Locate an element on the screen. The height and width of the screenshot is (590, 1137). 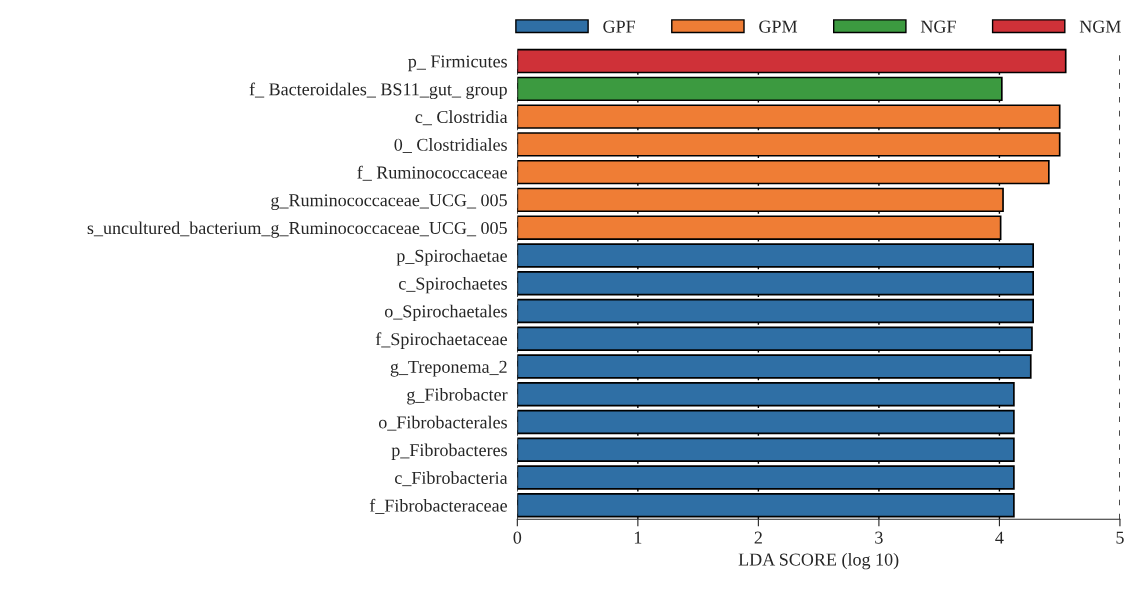
y-tick-label: f_ Ruminococcaceae is located at coordinates (432, 173).